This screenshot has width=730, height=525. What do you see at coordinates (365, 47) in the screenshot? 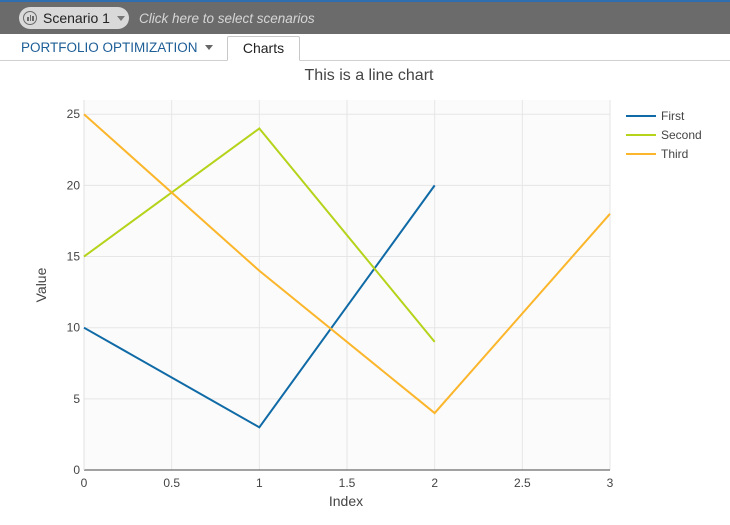
I see `tab-bar: PORTFOLIO OPTIMIZATION Charts` at bounding box center [365, 47].